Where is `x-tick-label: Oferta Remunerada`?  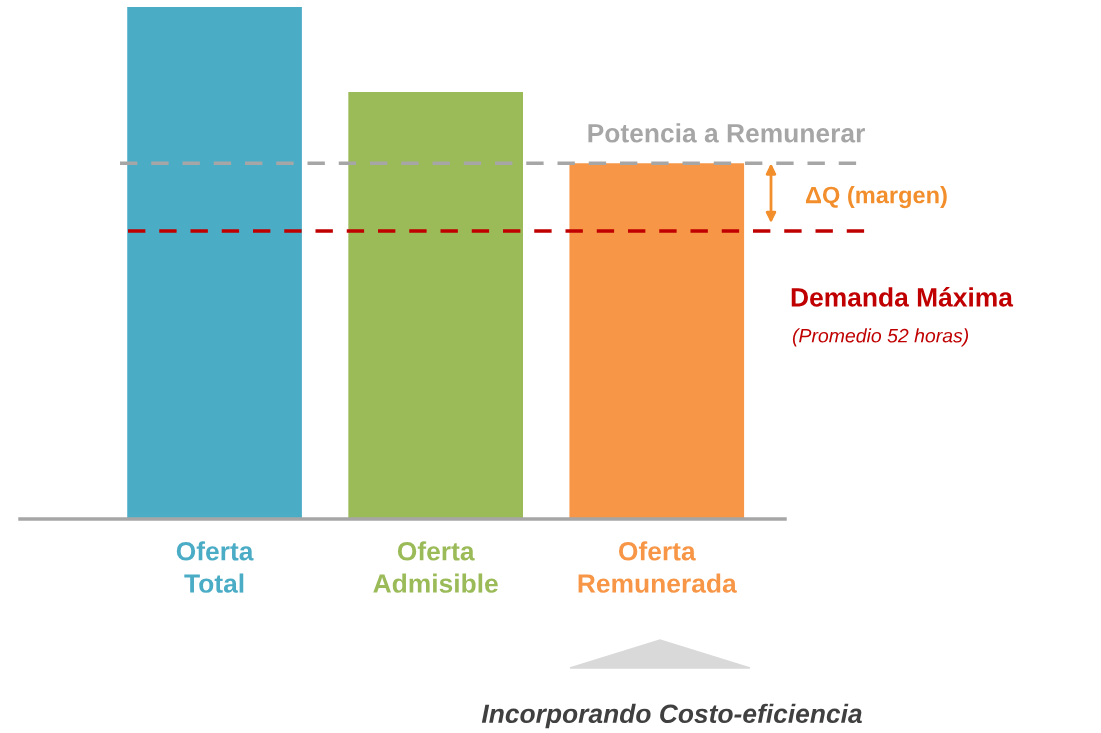 x-tick-label: Oferta Remunerada is located at coordinates (657, 567).